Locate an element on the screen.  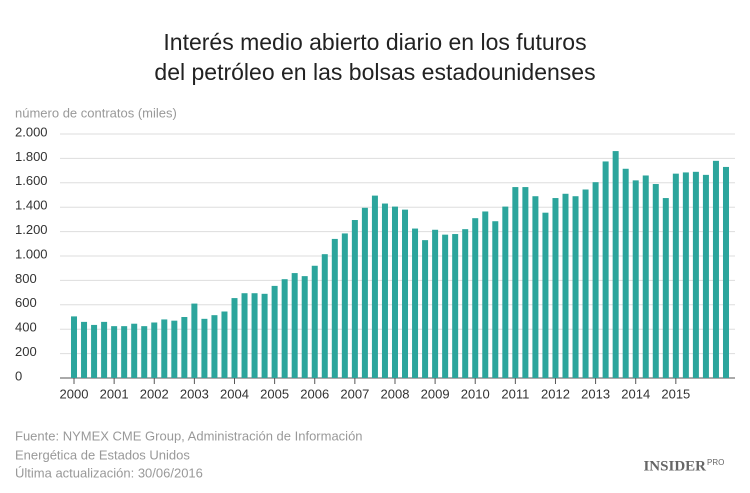
x-tick-label: 2011 is located at coordinates (515, 393).